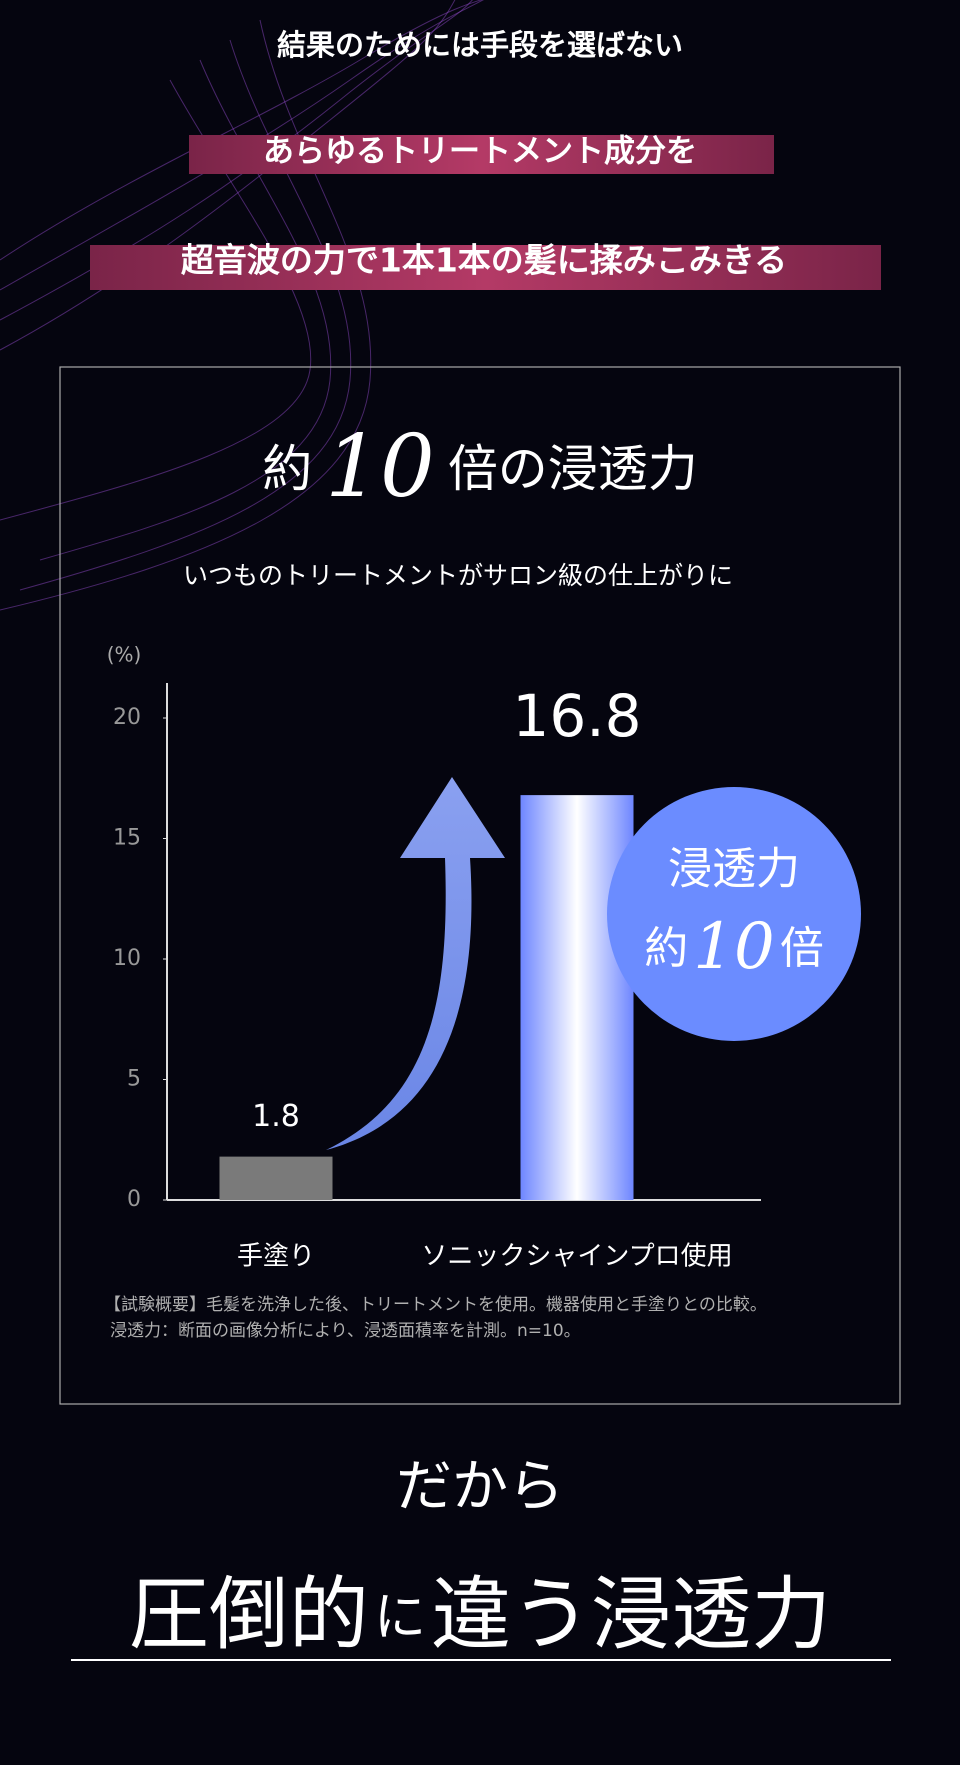  Describe the element at coordinates (400, 1618) in the screenshot. I see `headline-part: に` at that location.